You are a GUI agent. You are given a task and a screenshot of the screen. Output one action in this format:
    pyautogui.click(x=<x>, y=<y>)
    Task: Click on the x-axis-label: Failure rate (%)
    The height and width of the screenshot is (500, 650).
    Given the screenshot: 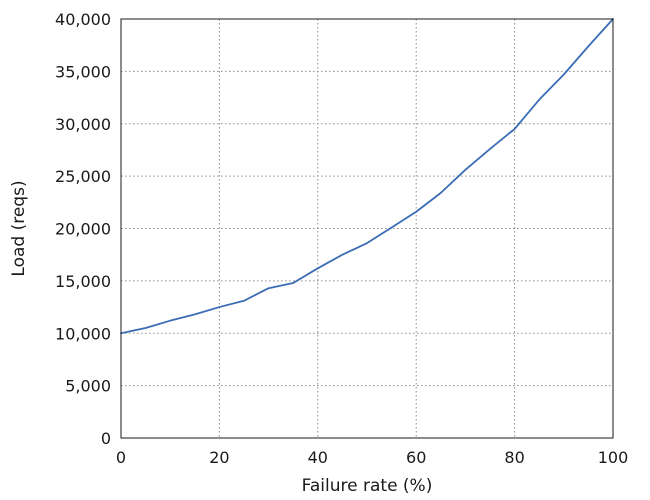 What is the action you would take?
    pyautogui.click(x=367, y=486)
    